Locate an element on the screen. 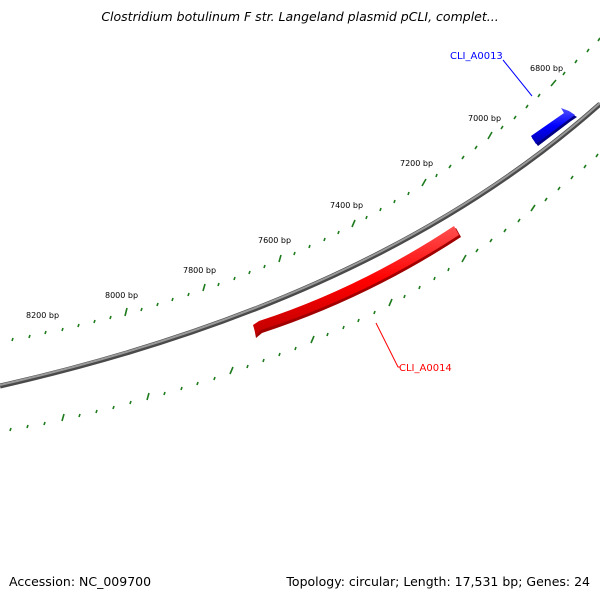  gene-label-cli-a0014: CLI_A0014 is located at coordinates (425, 368).